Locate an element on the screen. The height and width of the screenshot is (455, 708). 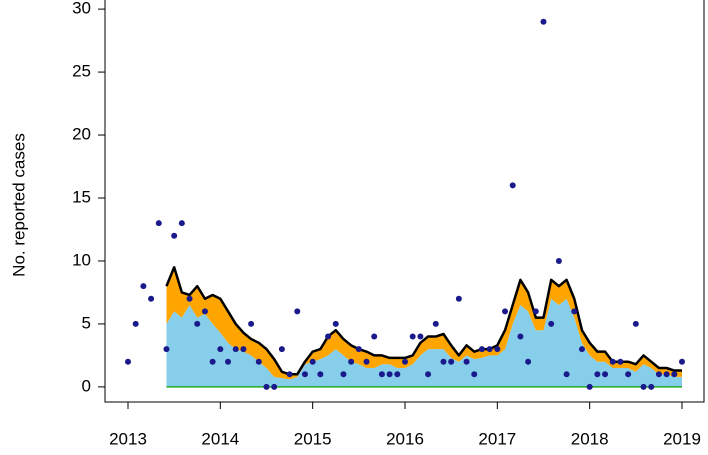
y-tick-label: 25 is located at coordinates (81, 71).